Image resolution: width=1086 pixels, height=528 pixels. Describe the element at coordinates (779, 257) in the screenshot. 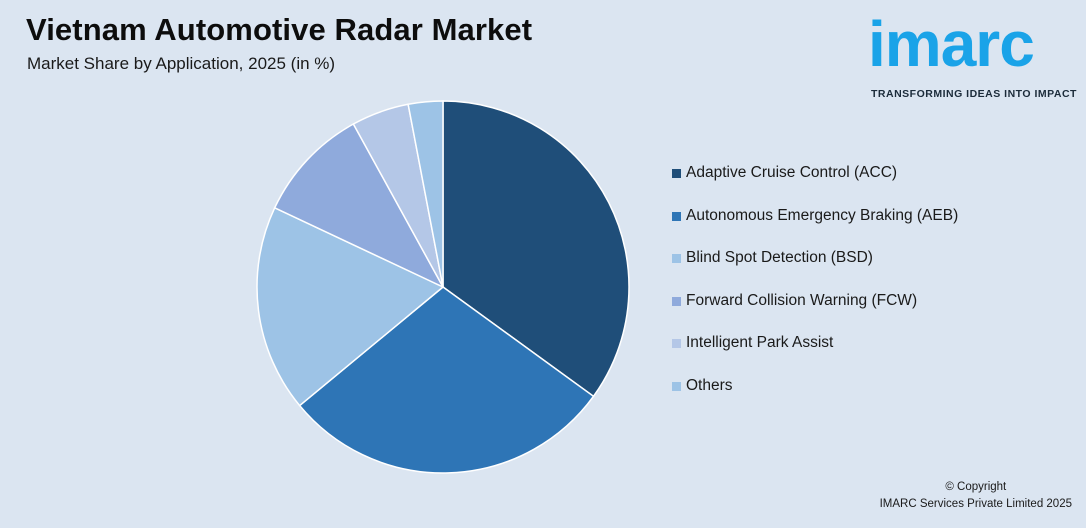

I see `legend-label: Blind Spot Detection (BSD)` at that location.